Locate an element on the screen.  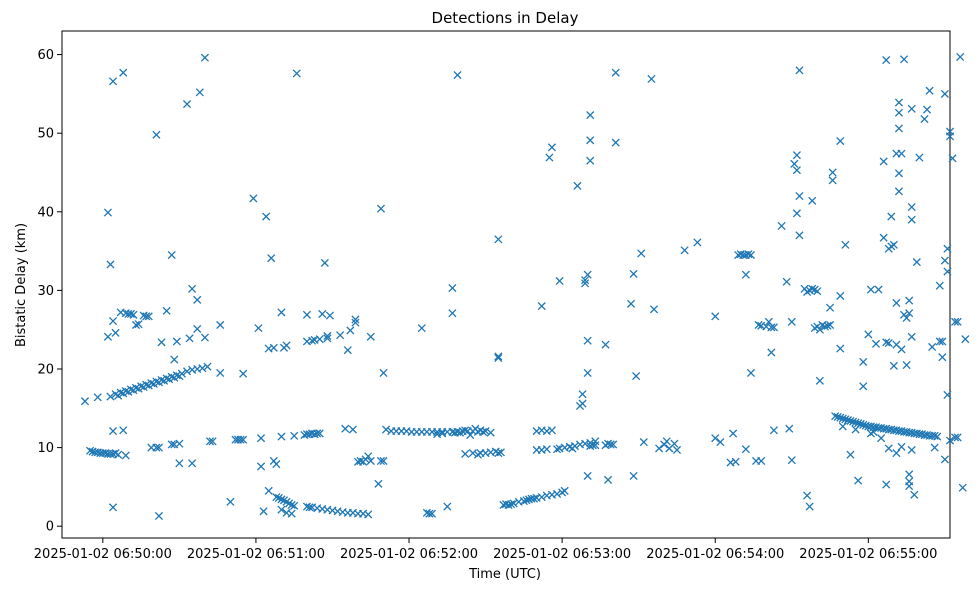
y-tick-label: 0 is located at coordinates (50, 527).